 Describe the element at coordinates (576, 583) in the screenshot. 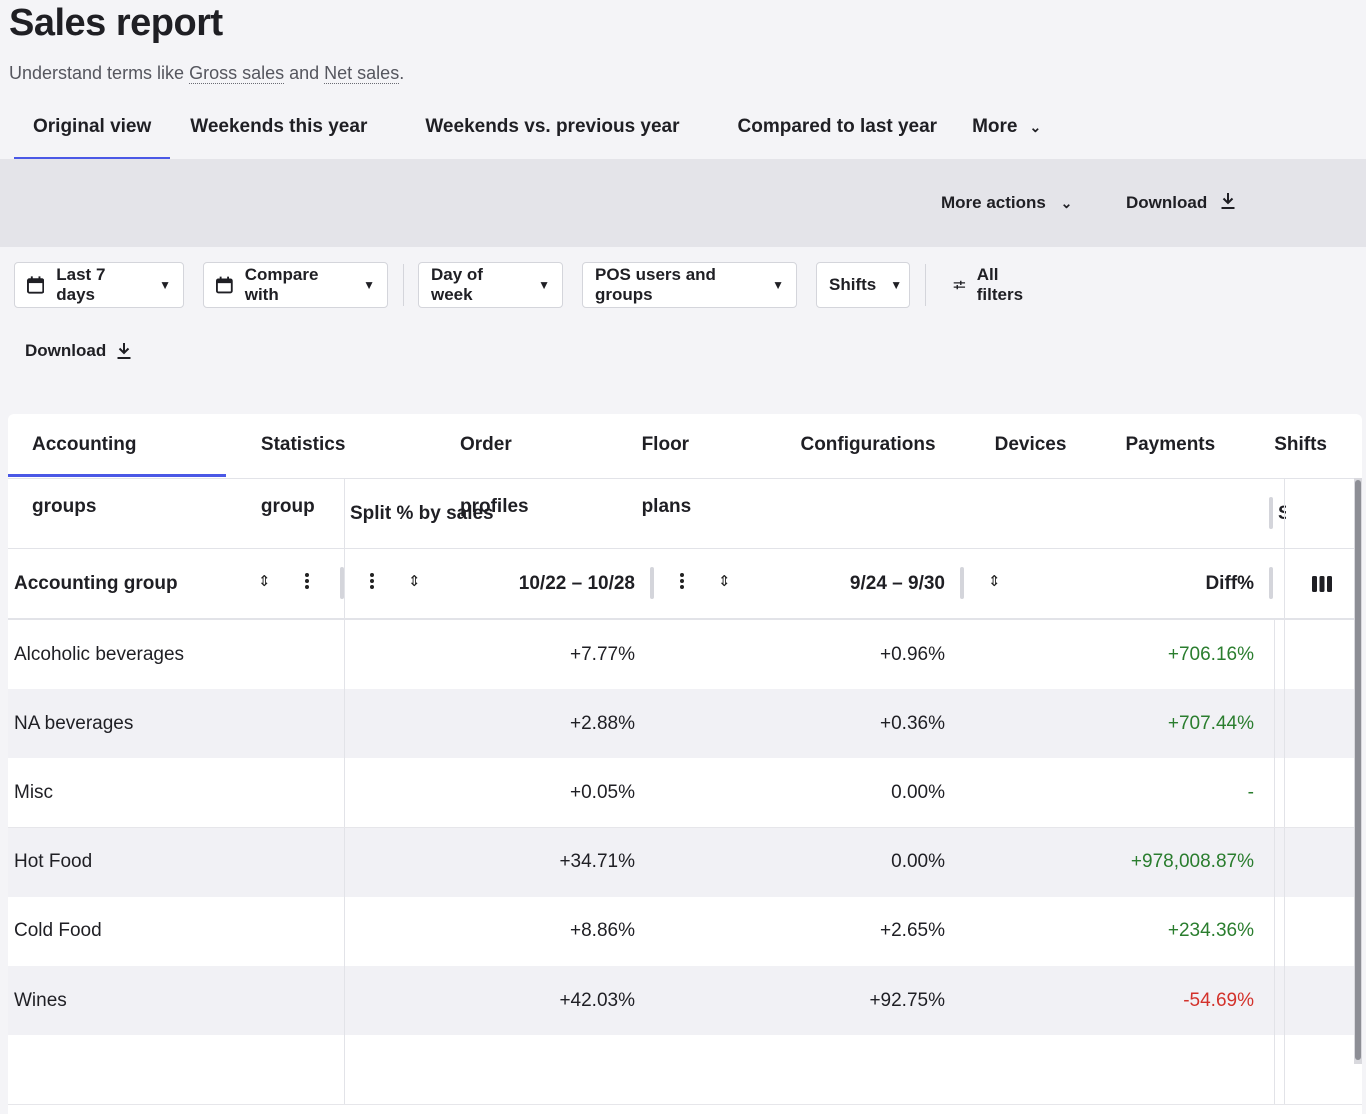

I see `column-header-current-period: 10/22 – 10/28` at that location.